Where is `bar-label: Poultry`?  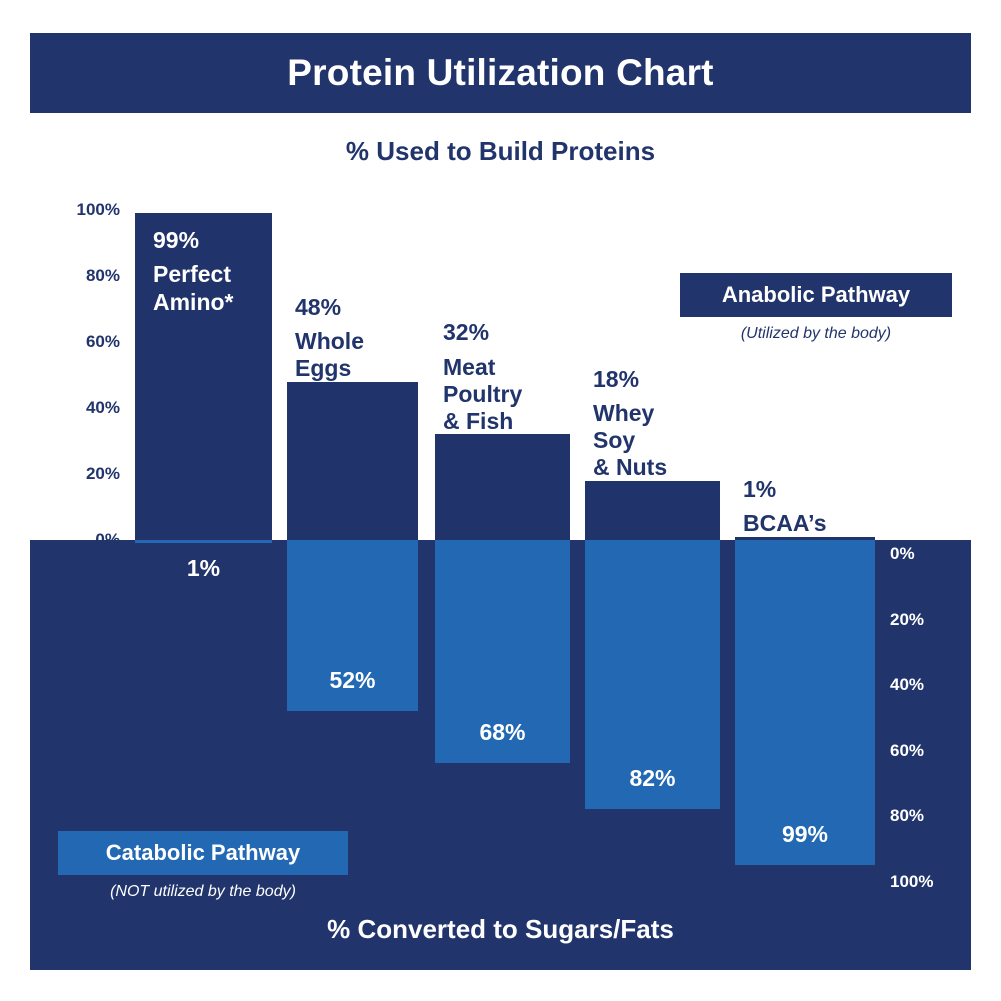 bar-label: Poultry is located at coordinates (483, 393).